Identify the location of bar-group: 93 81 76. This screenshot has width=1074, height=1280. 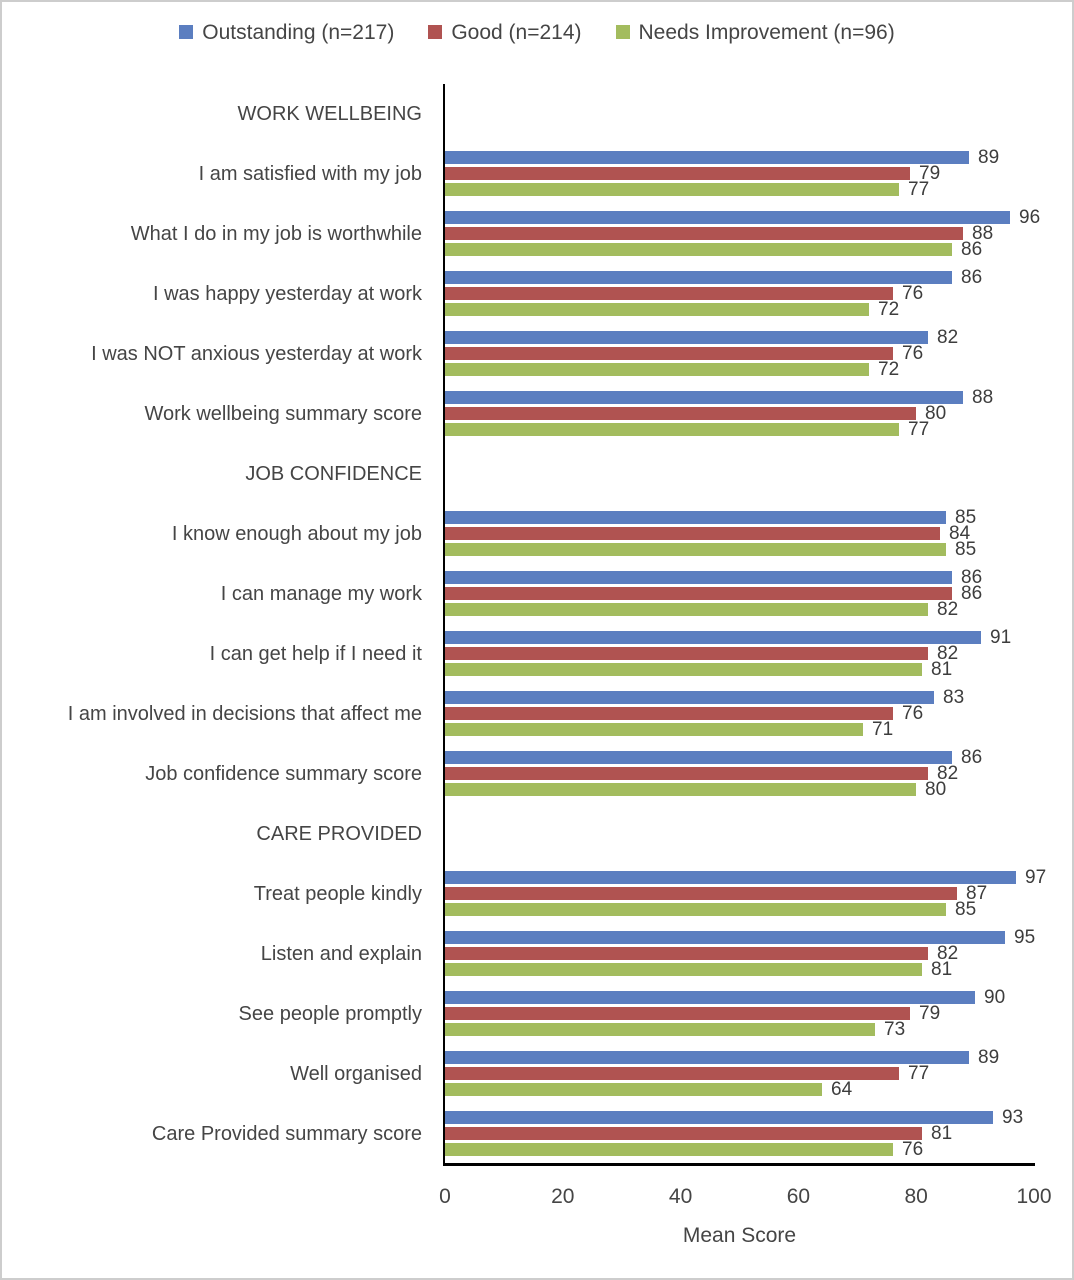
(739, 1134).